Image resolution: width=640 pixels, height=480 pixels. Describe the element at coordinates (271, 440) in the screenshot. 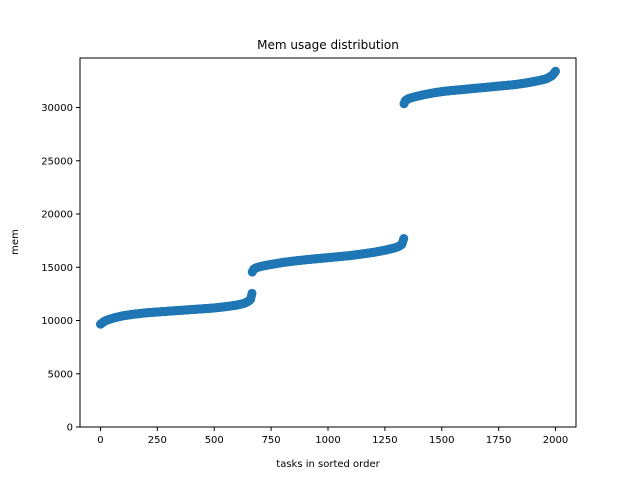

I see `x-tick-label: 750` at that location.